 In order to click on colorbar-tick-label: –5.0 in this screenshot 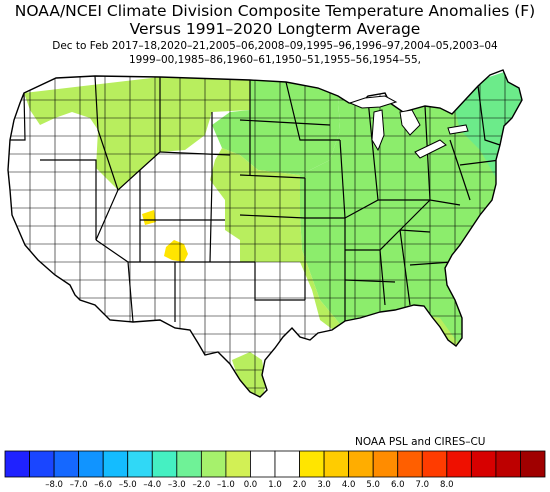, I will do `click(128, 485)`.